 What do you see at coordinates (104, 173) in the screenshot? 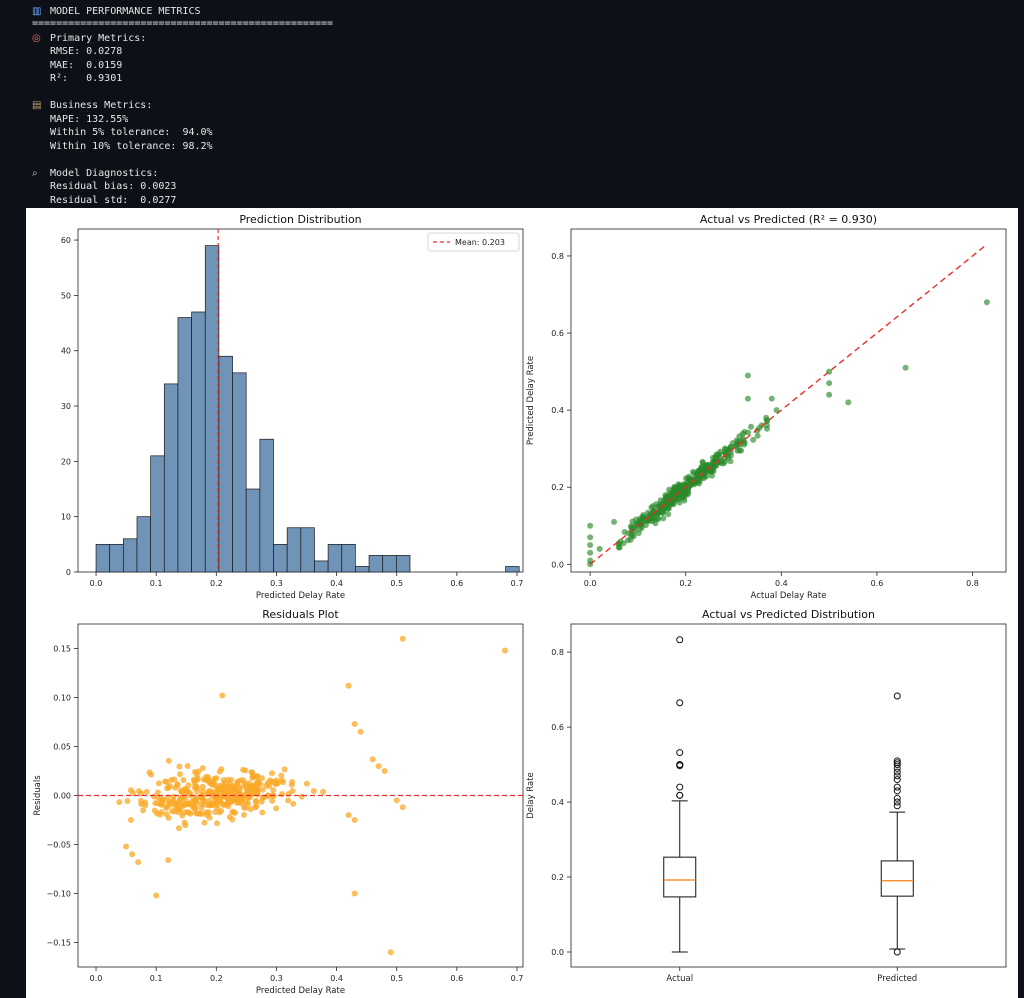
I see `diagnostics-title: Model Diagnostics:` at bounding box center [104, 173].